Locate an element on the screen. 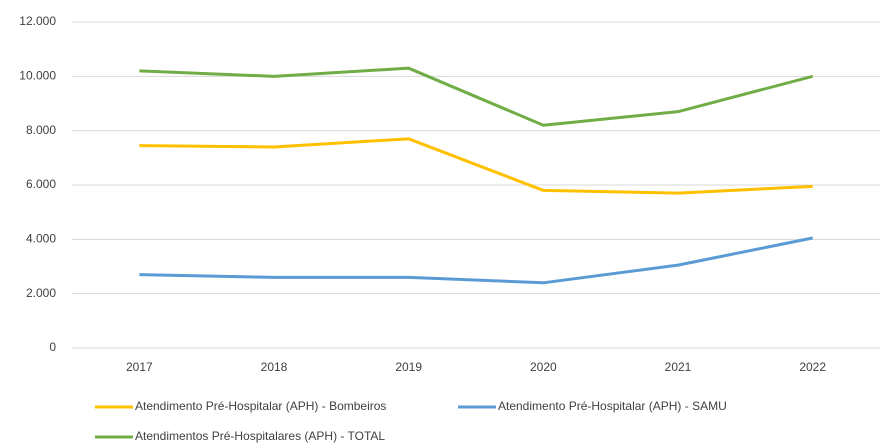  x-tick-label: 2022 is located at coordinates (812, 367).